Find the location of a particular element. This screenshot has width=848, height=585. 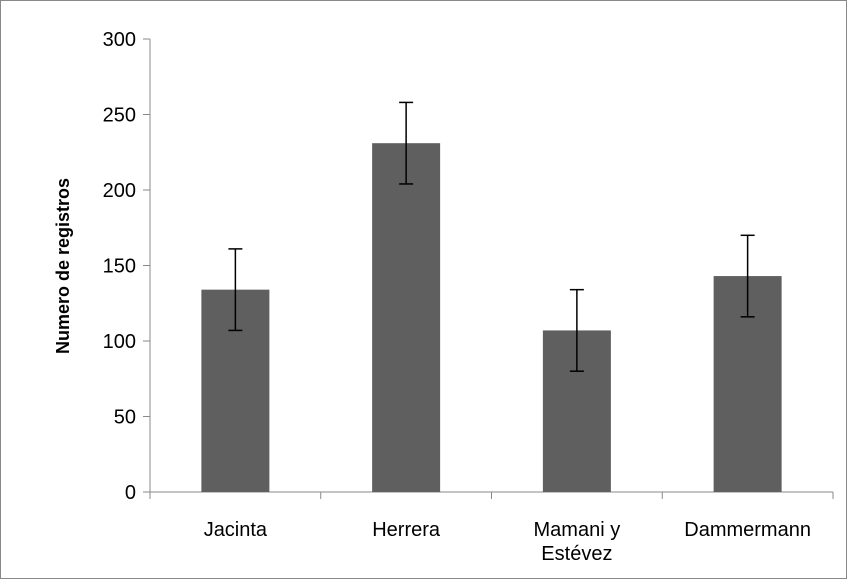

x-category-label-line: Jacinta is located at coordinates (236, 530).